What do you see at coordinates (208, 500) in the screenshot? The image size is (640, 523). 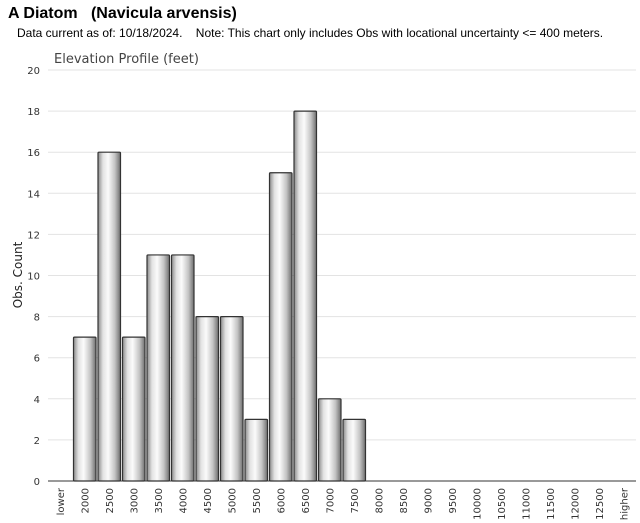 I see `x-tick-label: 4500` at bounding box center [208, 500].